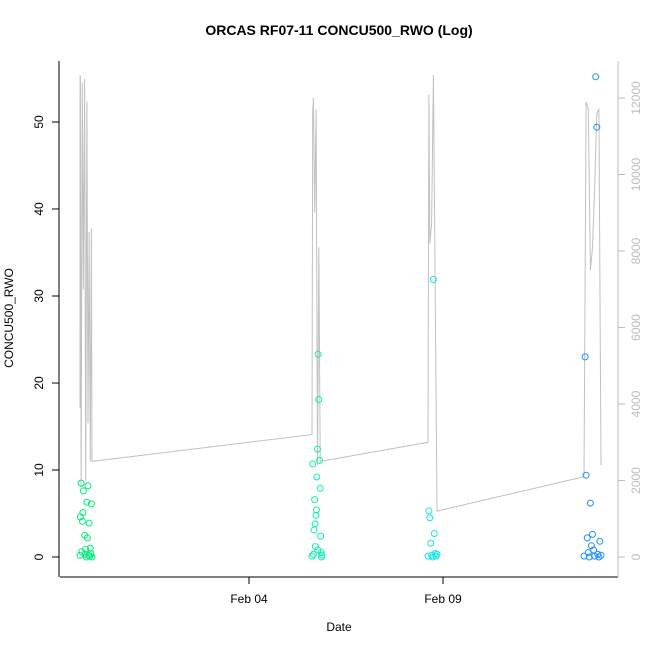 The width and height of the screenshot is (650, 650). Describe the element at coordinates (249, 599) in the screenshot. I see `x-tick-label: Feb 04` at that location.